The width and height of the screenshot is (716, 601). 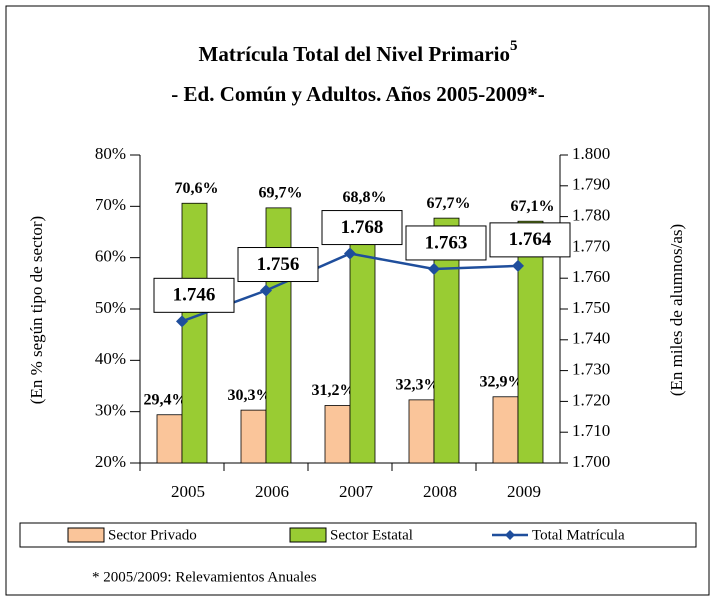 What do you see at coordinates (502, 381) in the screenshot?
I see `bar-value-label: 32,9%` at bounding box center [502, 381].